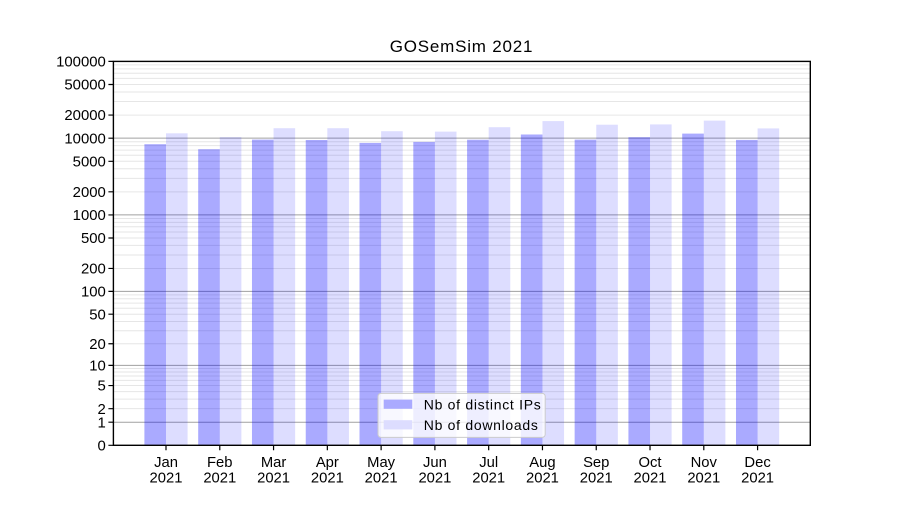  Describe the element at coordinates (757, 463) in the screenshot. I see `svg-text: Dec` at that location.